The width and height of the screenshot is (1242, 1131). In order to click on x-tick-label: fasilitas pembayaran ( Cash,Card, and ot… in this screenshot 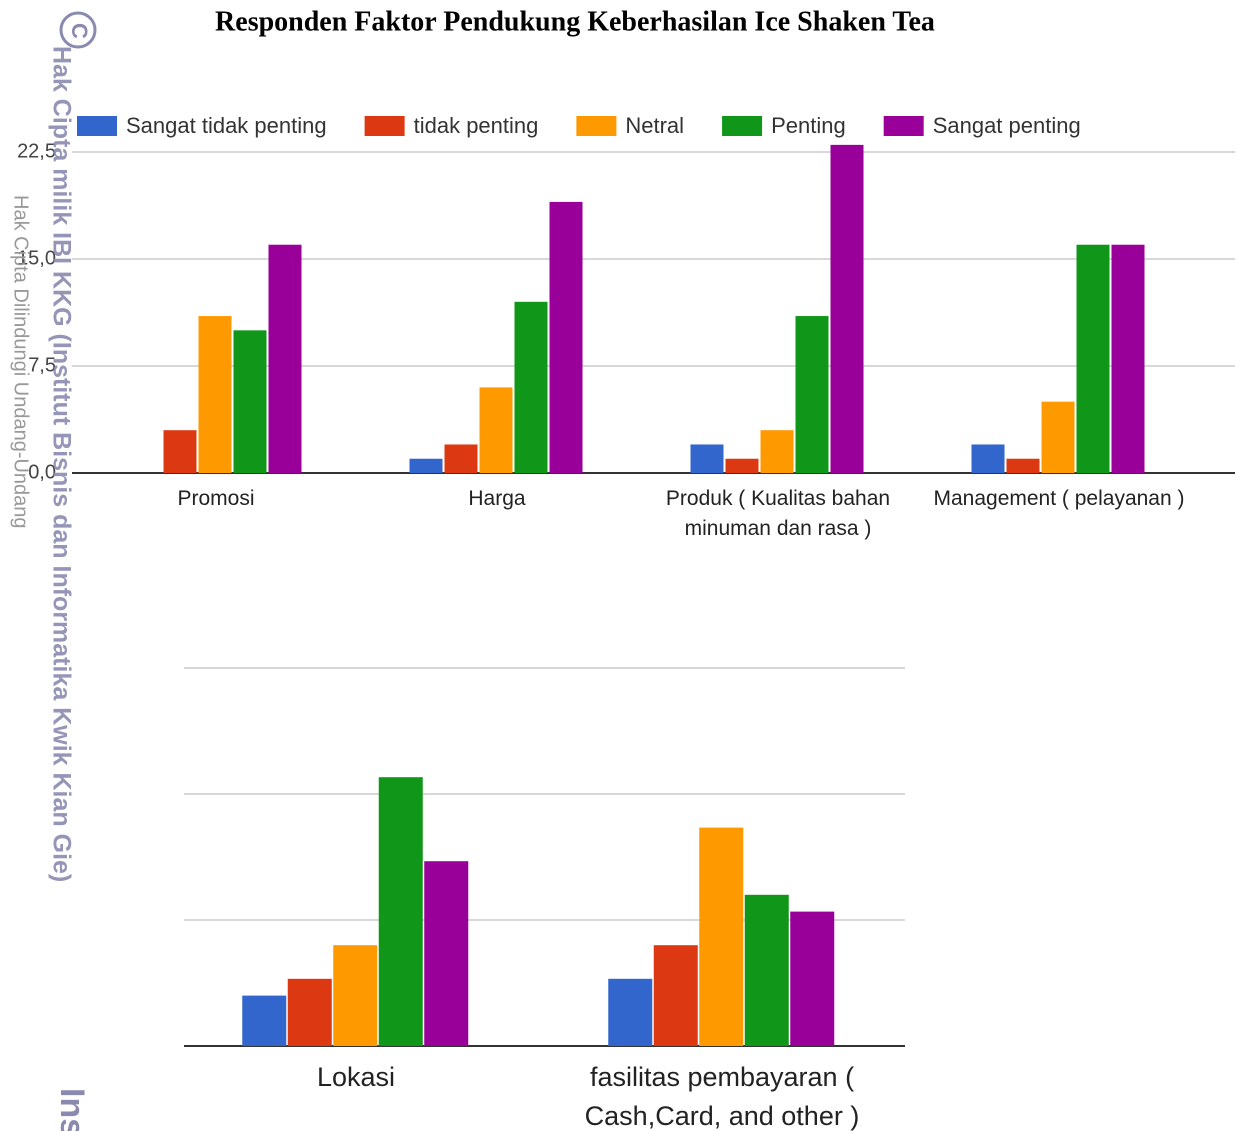, I will do `click(722, 1096)`.